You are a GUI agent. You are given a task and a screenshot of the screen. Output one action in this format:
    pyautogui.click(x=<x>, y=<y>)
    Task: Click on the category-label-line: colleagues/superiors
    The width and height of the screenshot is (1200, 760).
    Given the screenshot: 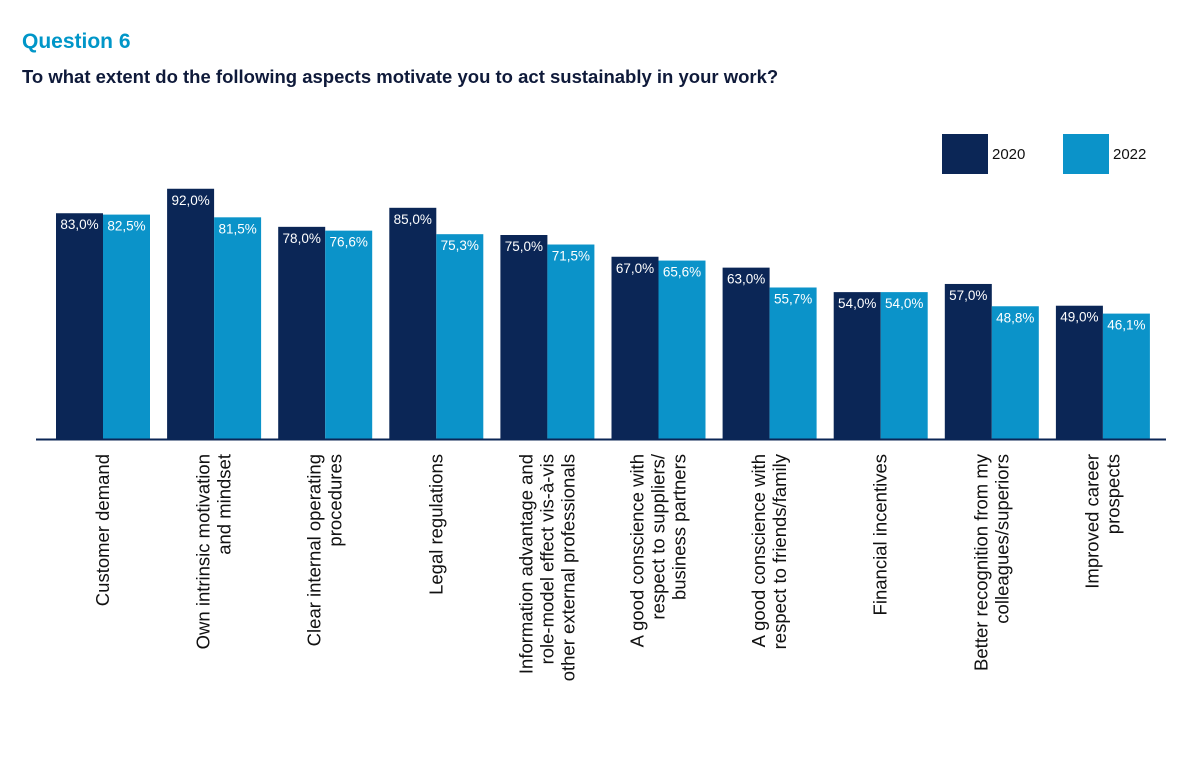 What is the action you would take?
    pyautogui.click(x=1001, y=539)
    